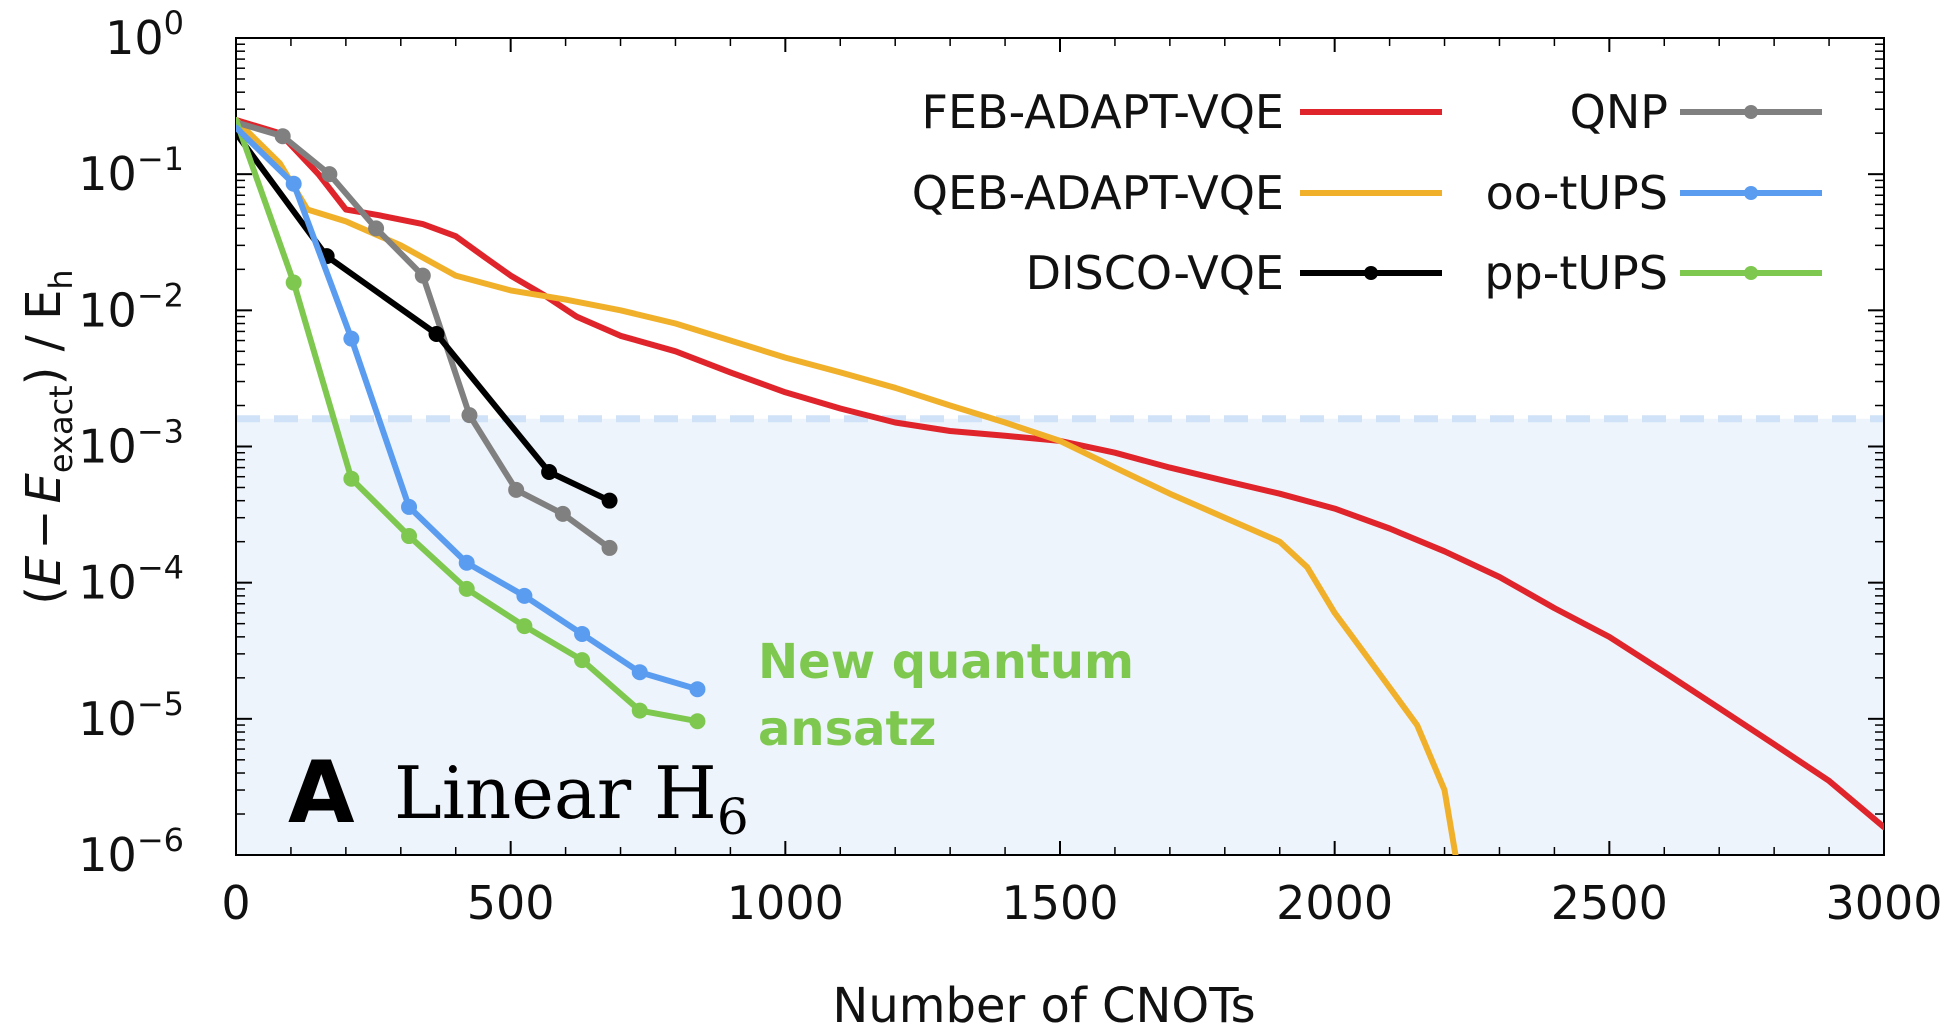  I want to click on legend-label: pp-tUPS, so click(1576, 273).